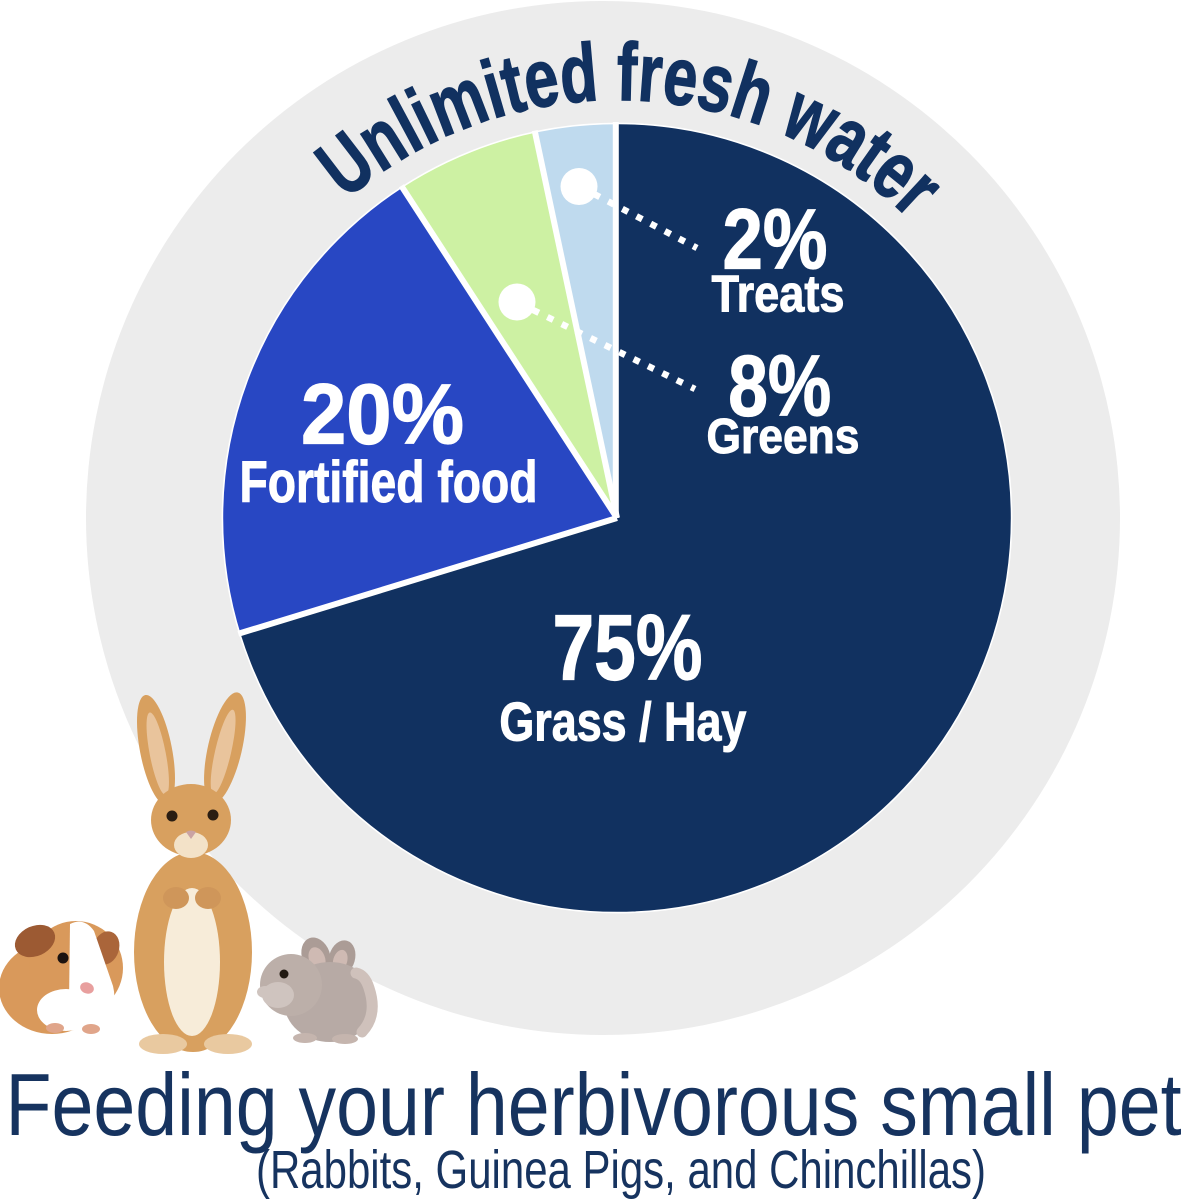 Image resolution: width=1186 pixels, height=1200 pixels. Describe the element at coordinates (382, 415) in the screenshot. I see `svg-text: 20%` at that location.